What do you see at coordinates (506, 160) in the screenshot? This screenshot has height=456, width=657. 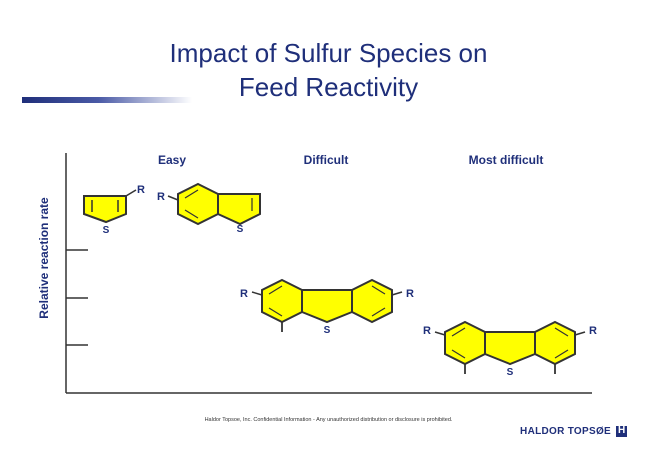 I see `category-most-difficult: Most difficult` at bounding box center [506, 160].